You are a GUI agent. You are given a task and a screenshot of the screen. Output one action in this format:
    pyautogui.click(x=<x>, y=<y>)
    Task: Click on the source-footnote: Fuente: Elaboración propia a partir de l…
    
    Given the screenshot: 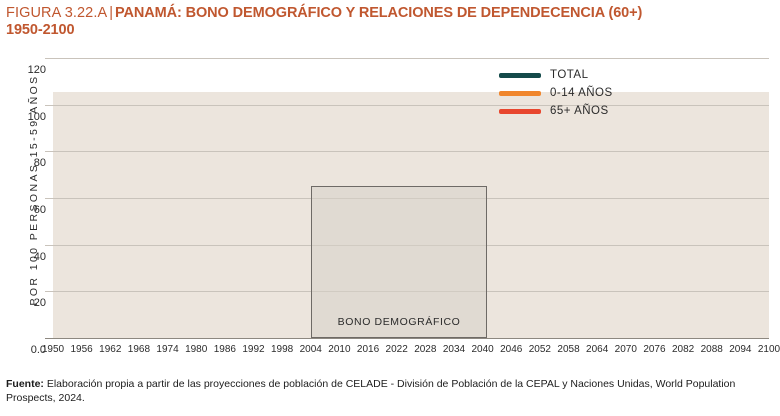 What is the action you would take?
    pyautogui.click(x=390, y=391)
    